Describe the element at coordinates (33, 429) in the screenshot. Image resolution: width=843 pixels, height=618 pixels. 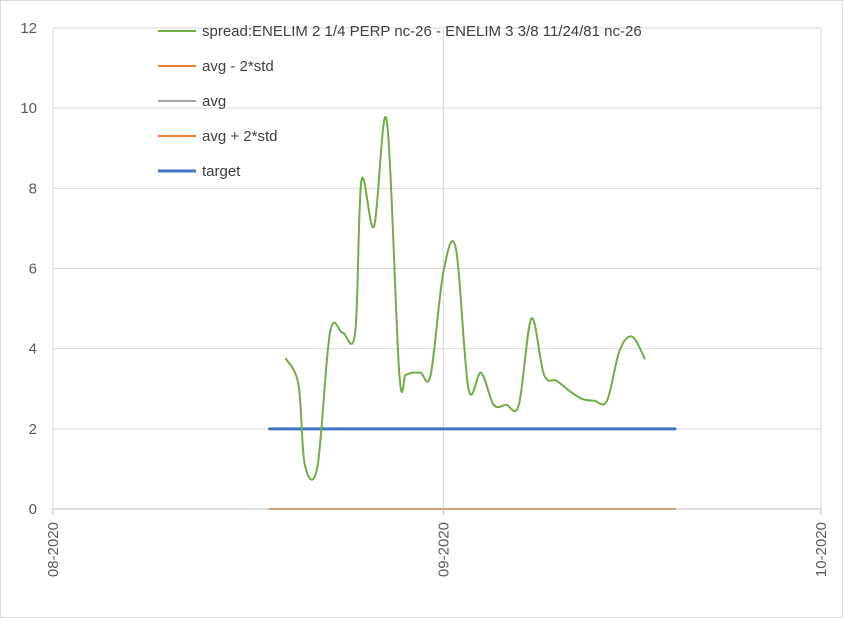
I see `y-tick-label: 2` at that location.